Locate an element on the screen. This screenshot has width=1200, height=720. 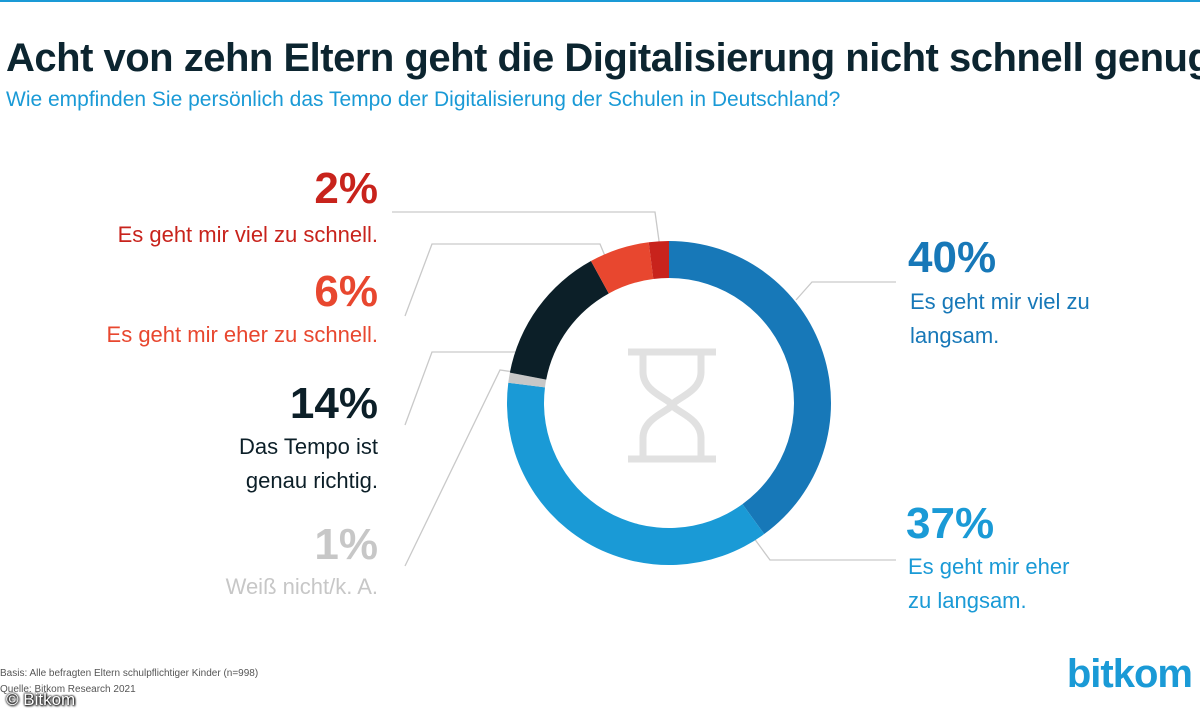
slice-6-percent: 6% is located at coordinates (346, 291).